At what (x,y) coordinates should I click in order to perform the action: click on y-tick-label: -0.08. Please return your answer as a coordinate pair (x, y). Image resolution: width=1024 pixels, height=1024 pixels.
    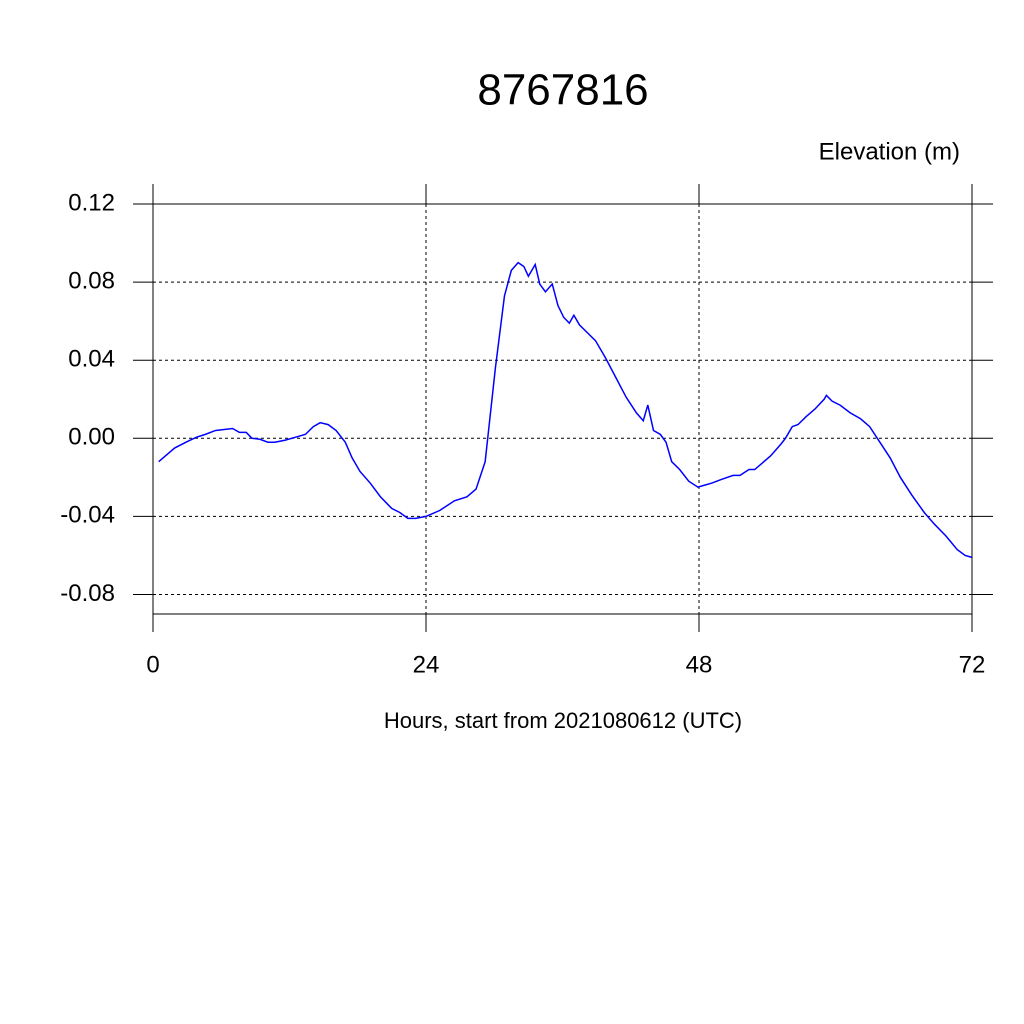
    Looking at the image, I should click on (87, 593).